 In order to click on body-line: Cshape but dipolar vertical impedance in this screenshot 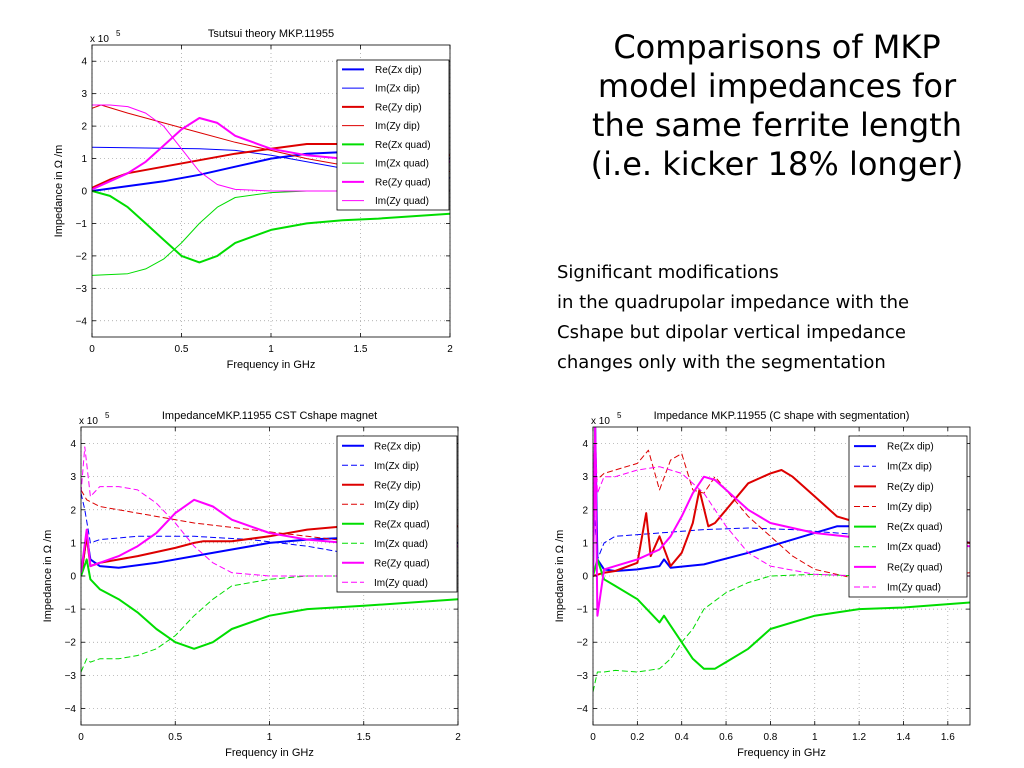, I will do `click(731, 332)`.